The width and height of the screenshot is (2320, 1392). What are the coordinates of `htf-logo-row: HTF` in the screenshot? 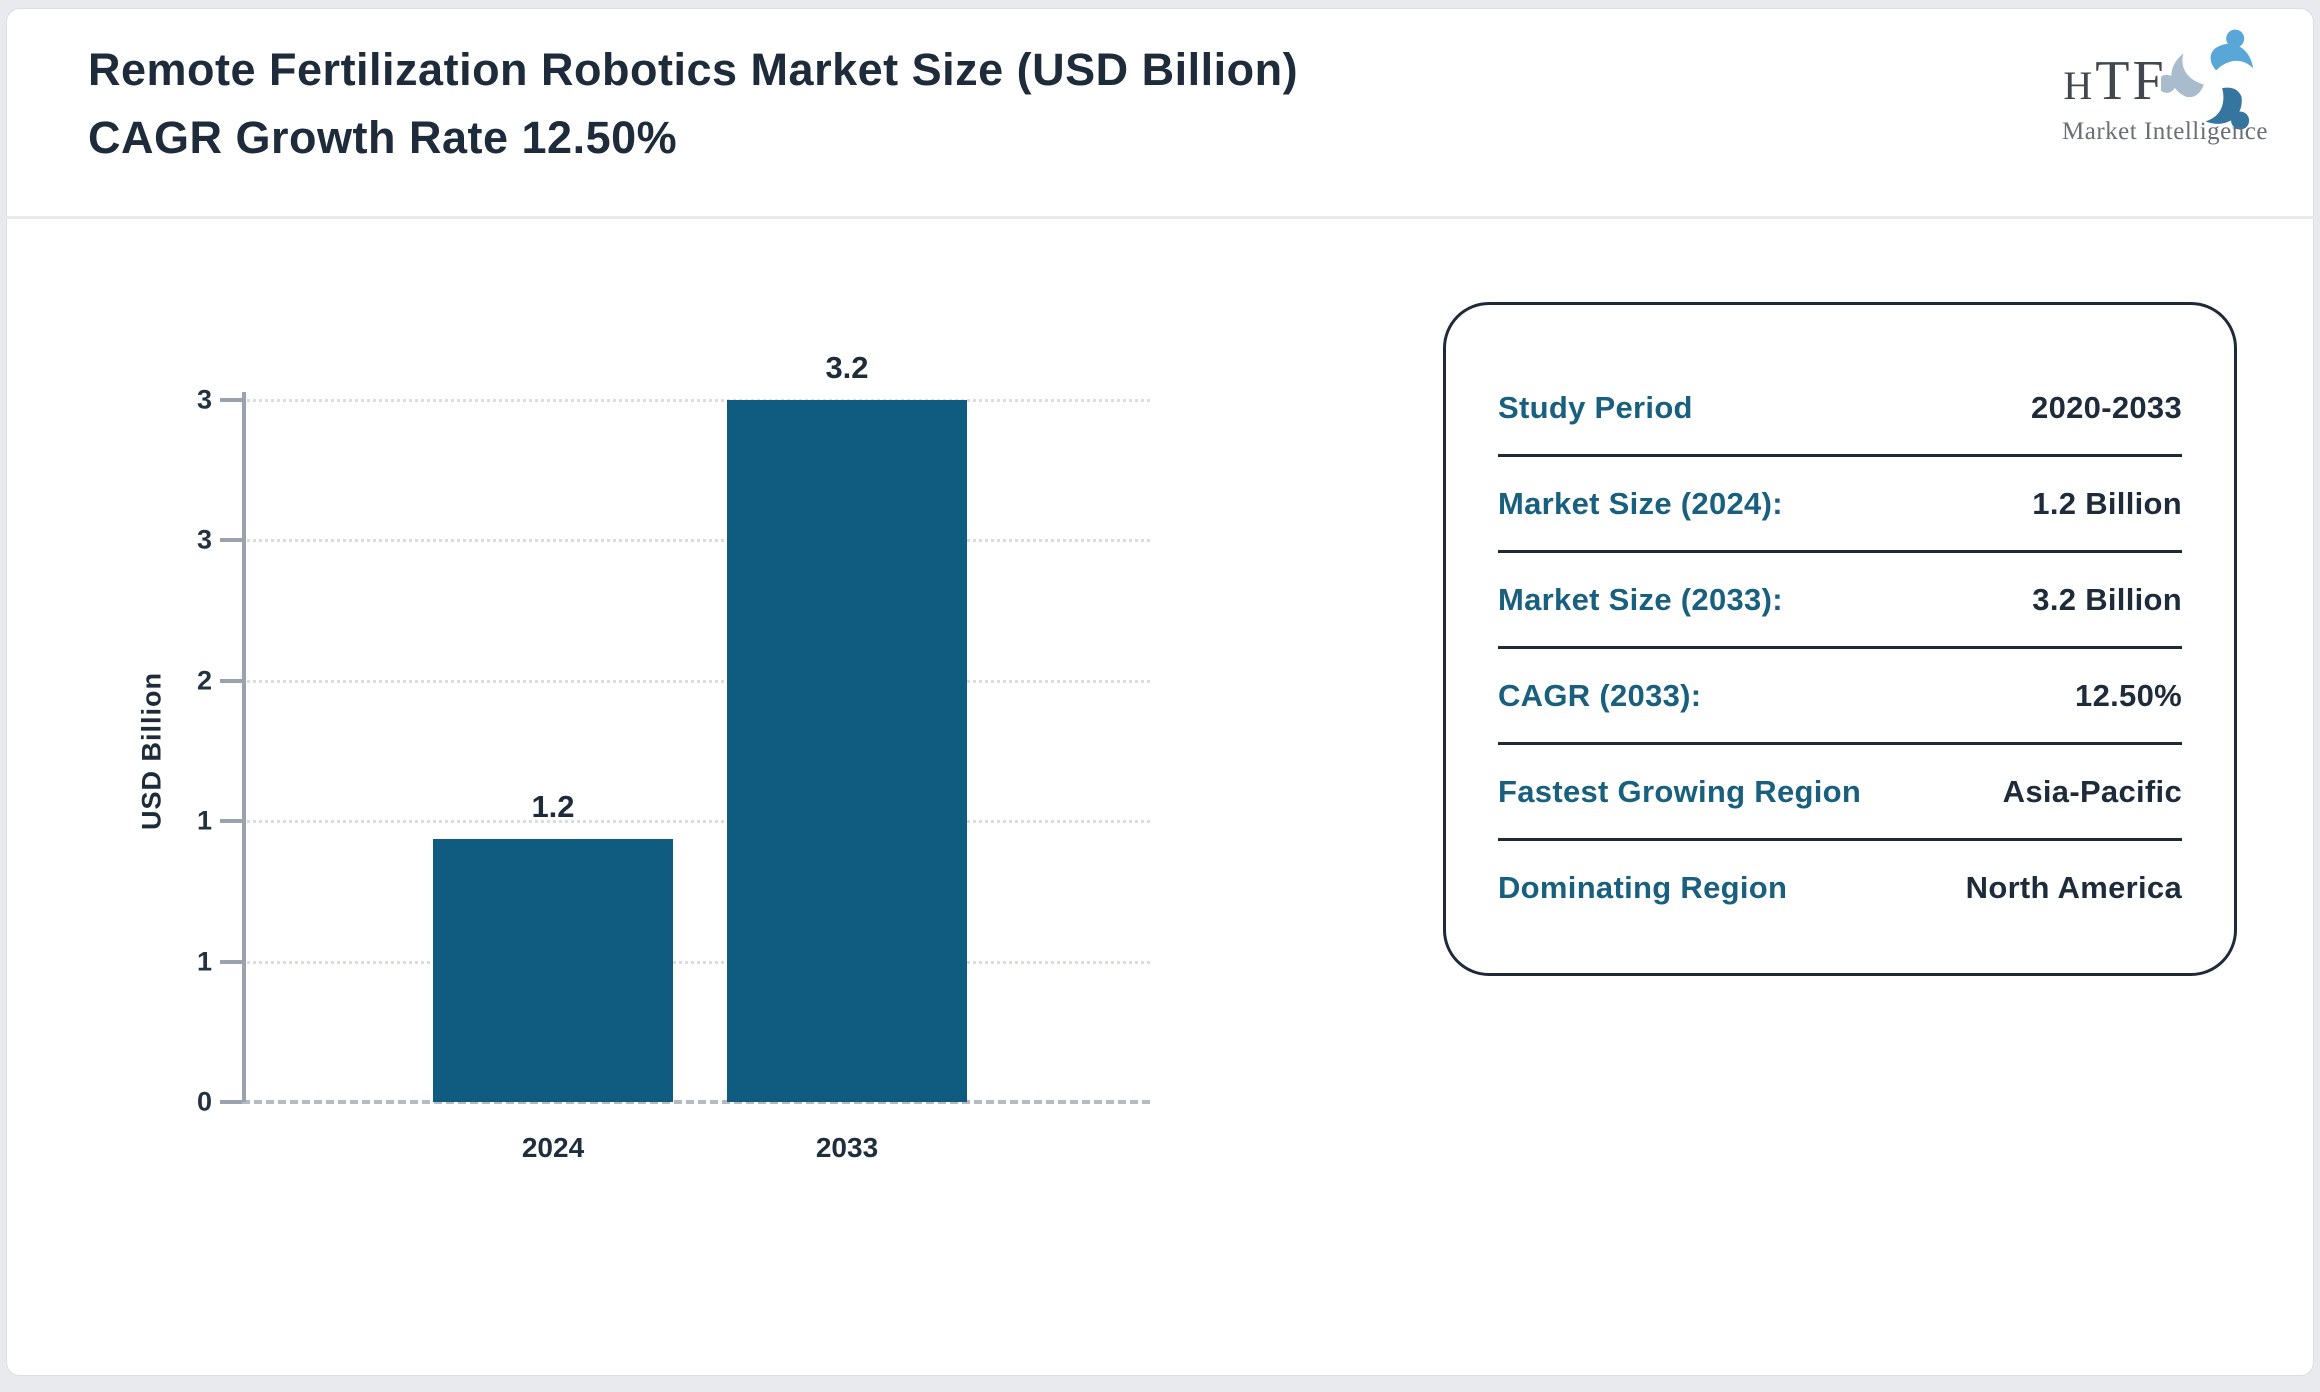 It's located at (2165, 81).